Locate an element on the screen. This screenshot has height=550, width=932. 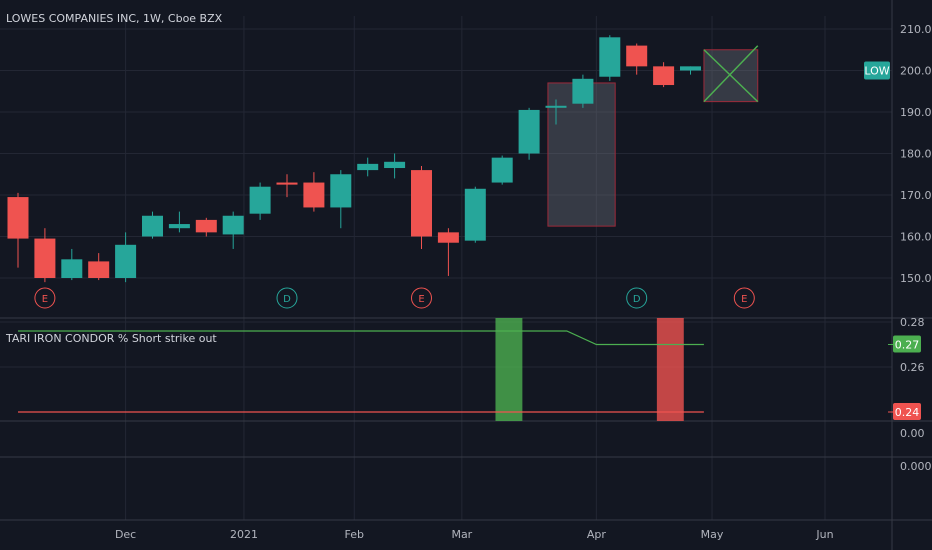
value-badge-label: 0.27 is located at coordinates (907, 345).